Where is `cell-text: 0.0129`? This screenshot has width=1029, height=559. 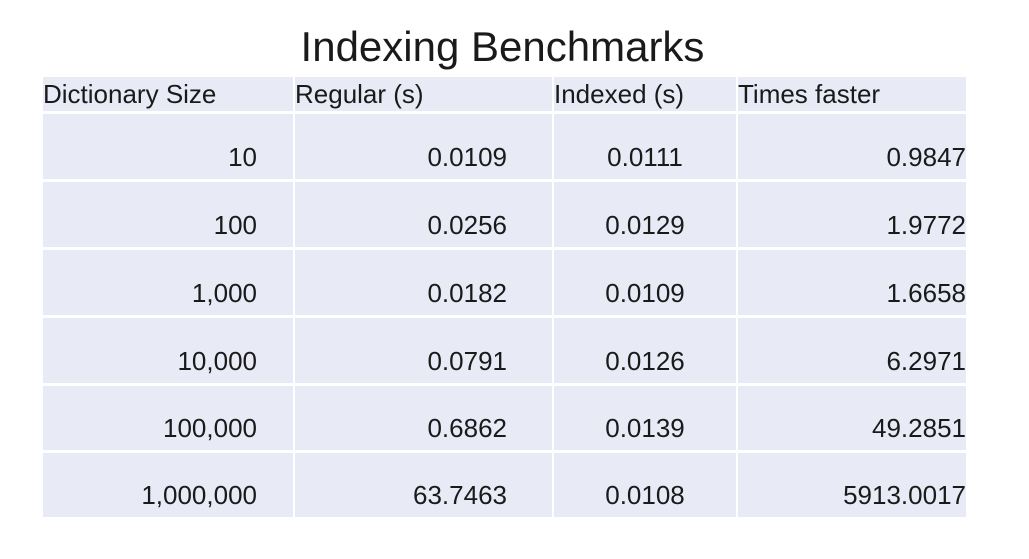
cell-text: 0.0129 is located at coordinates (645, 225).